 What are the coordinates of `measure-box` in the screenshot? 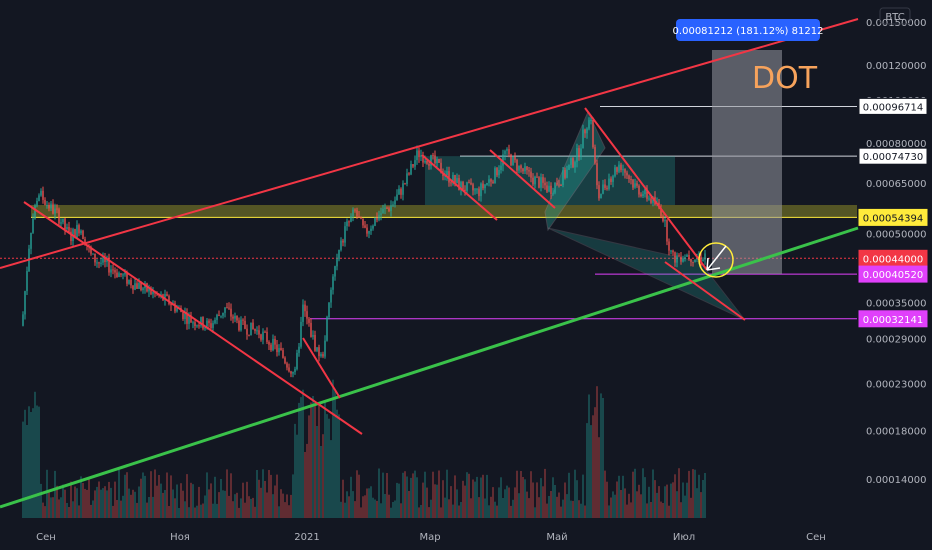 It's located at (747, 162).